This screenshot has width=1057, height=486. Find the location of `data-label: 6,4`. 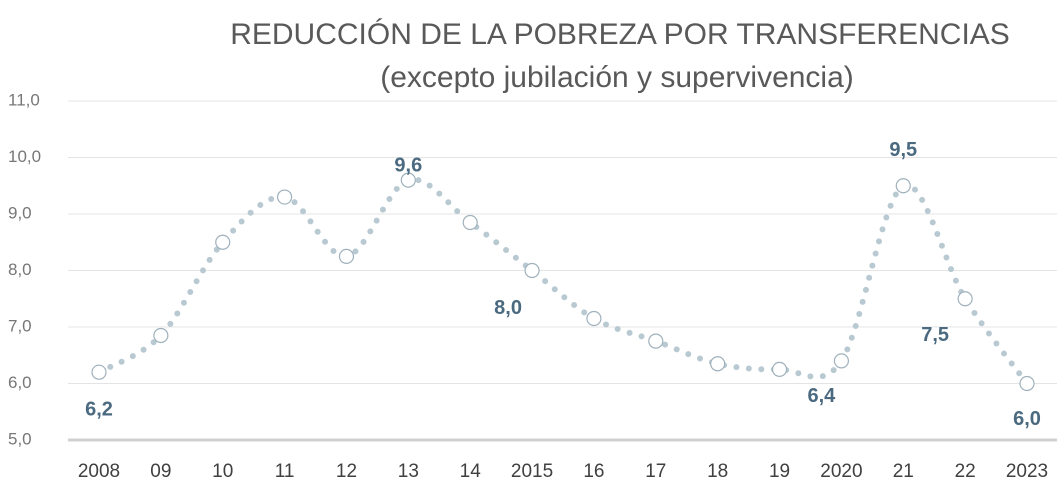

data-label: 6,4 is located at coordinates (821, 396).